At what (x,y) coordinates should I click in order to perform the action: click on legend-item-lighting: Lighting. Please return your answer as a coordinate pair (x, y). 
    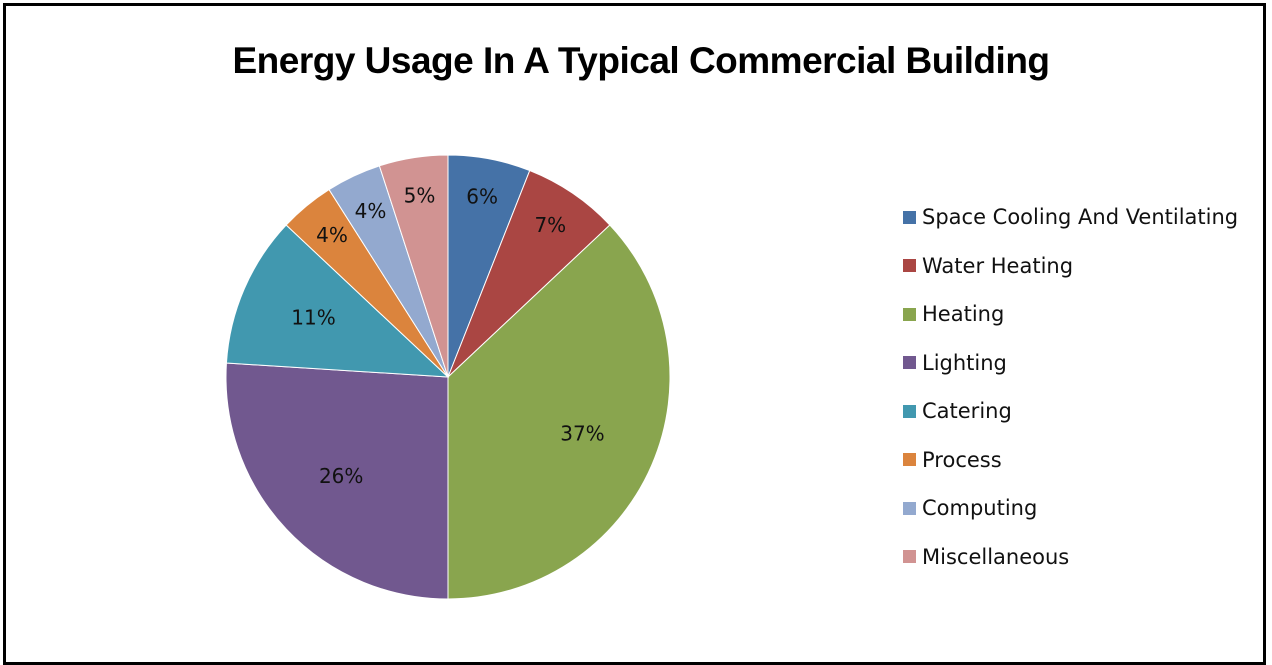
    Looking at the image, I should click on (1070, 363).